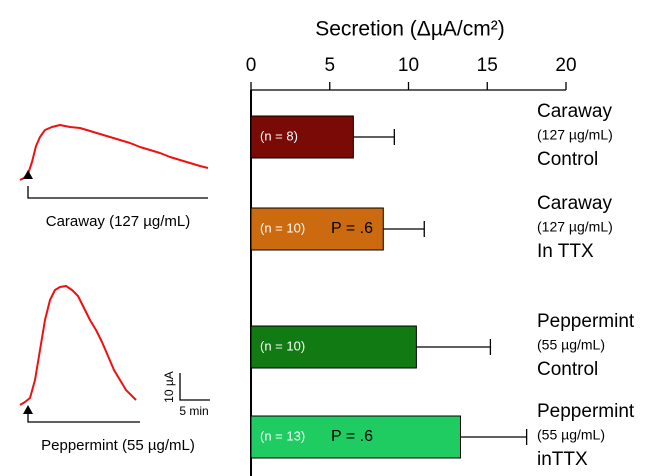  Describe the element at coordinates (279, 135) in the screenshot. I see `n-label: (n = 8)` at that location.